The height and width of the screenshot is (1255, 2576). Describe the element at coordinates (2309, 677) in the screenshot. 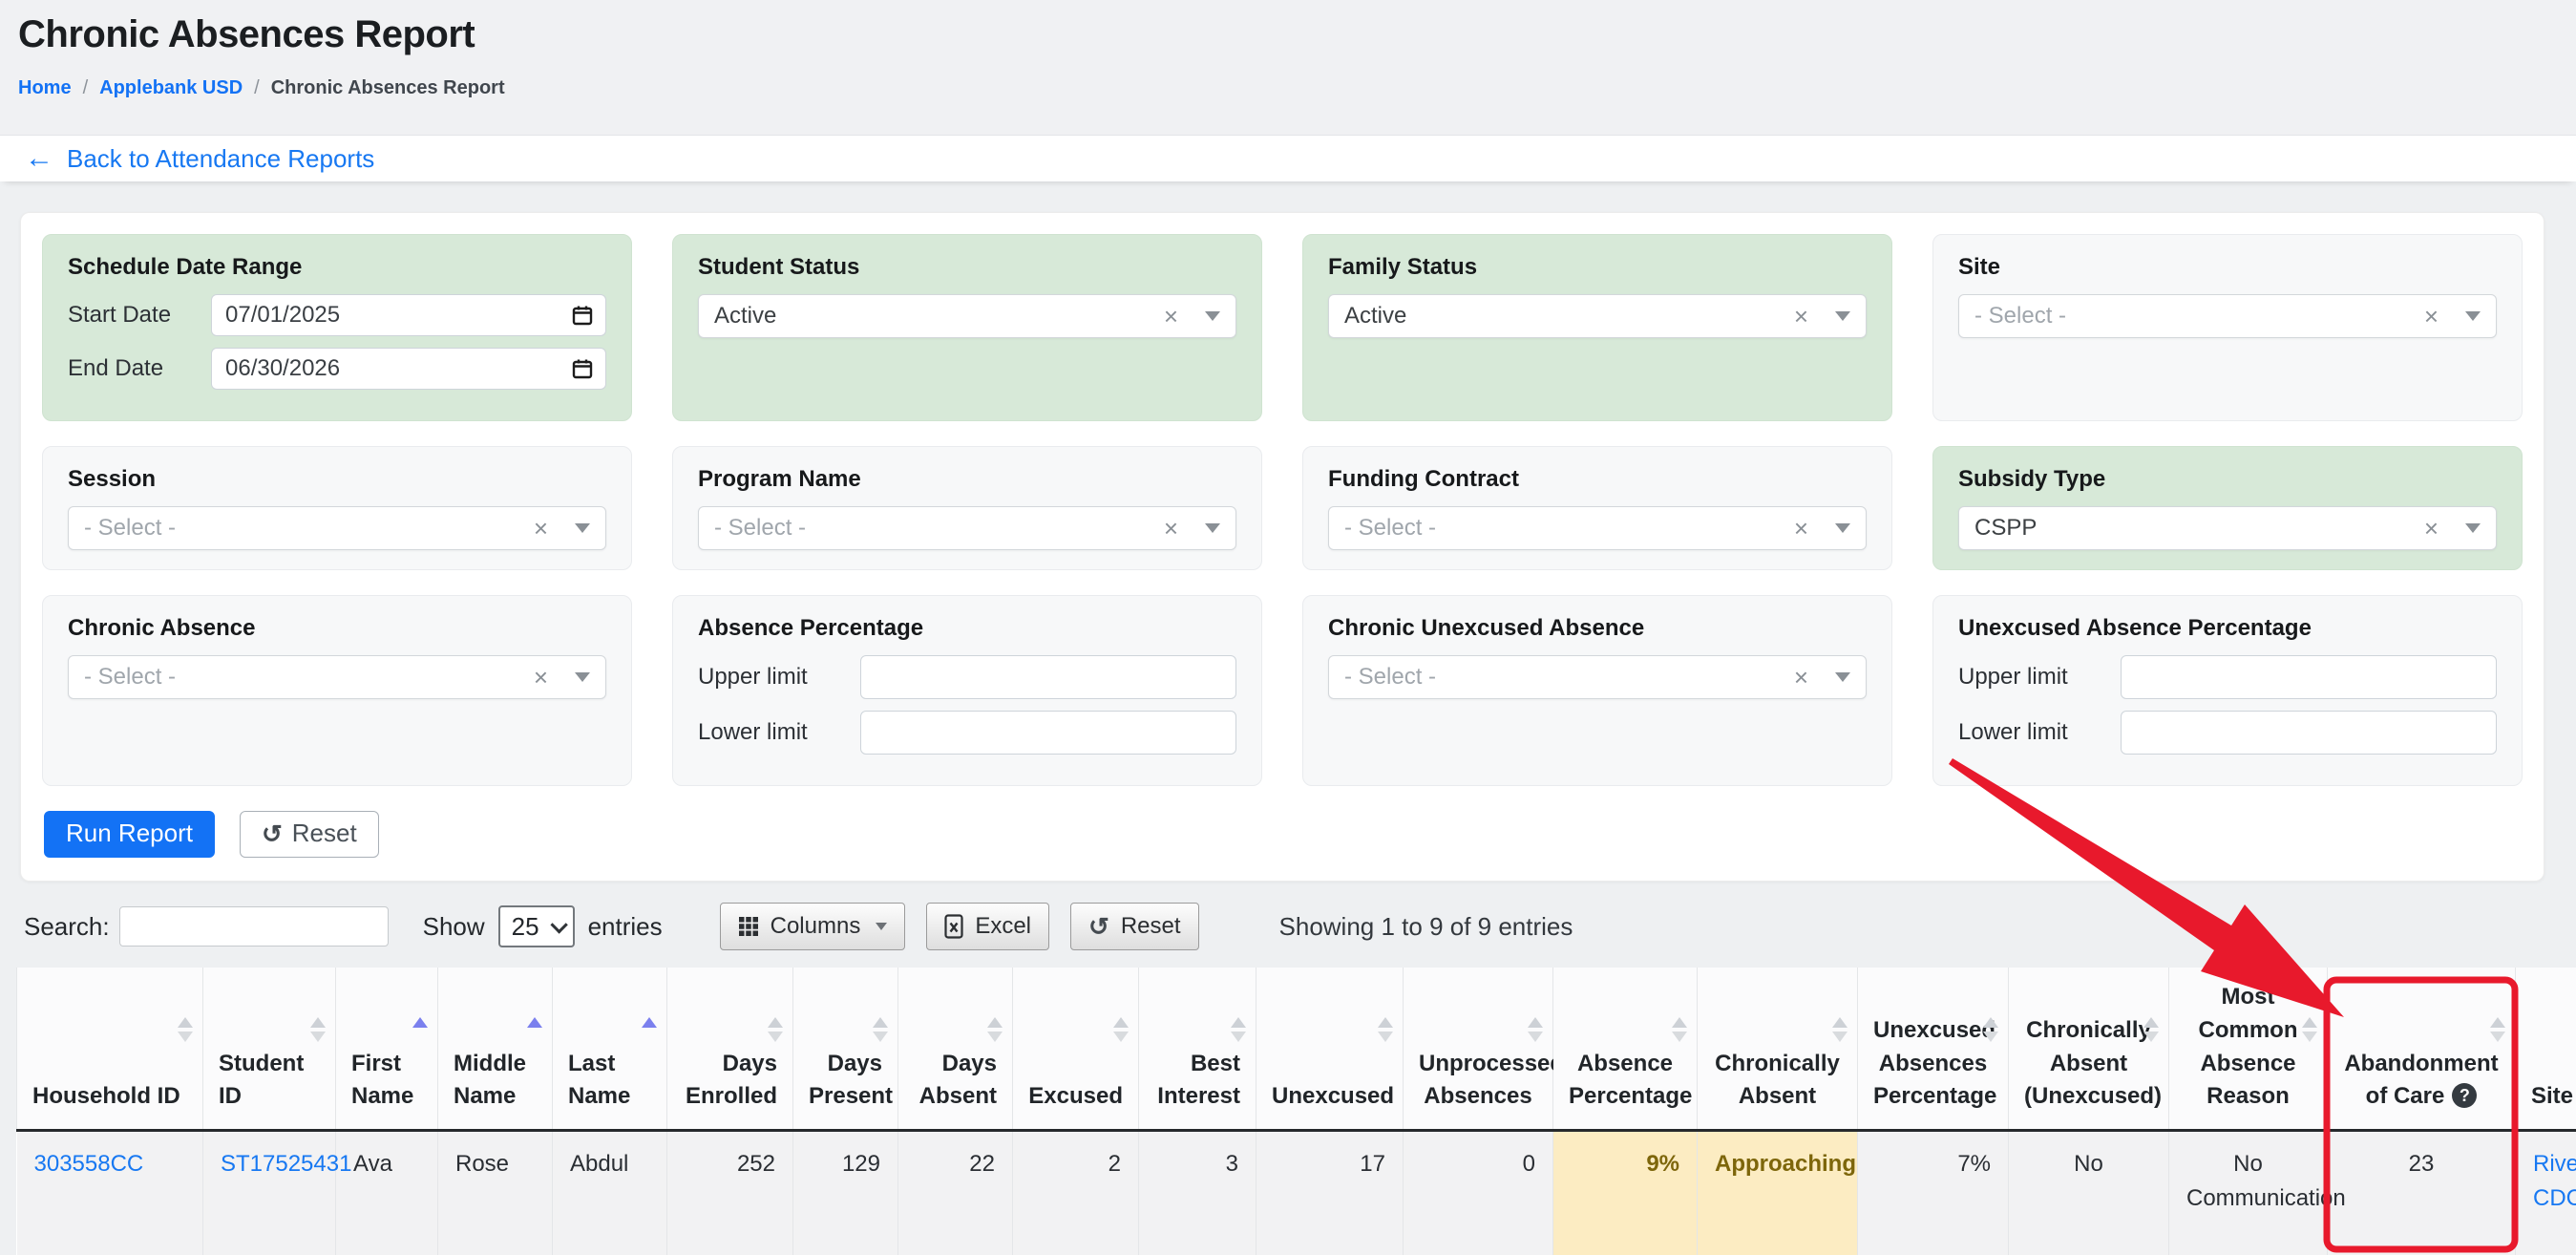

I see `unexcused-upper-limit-input` at that location.